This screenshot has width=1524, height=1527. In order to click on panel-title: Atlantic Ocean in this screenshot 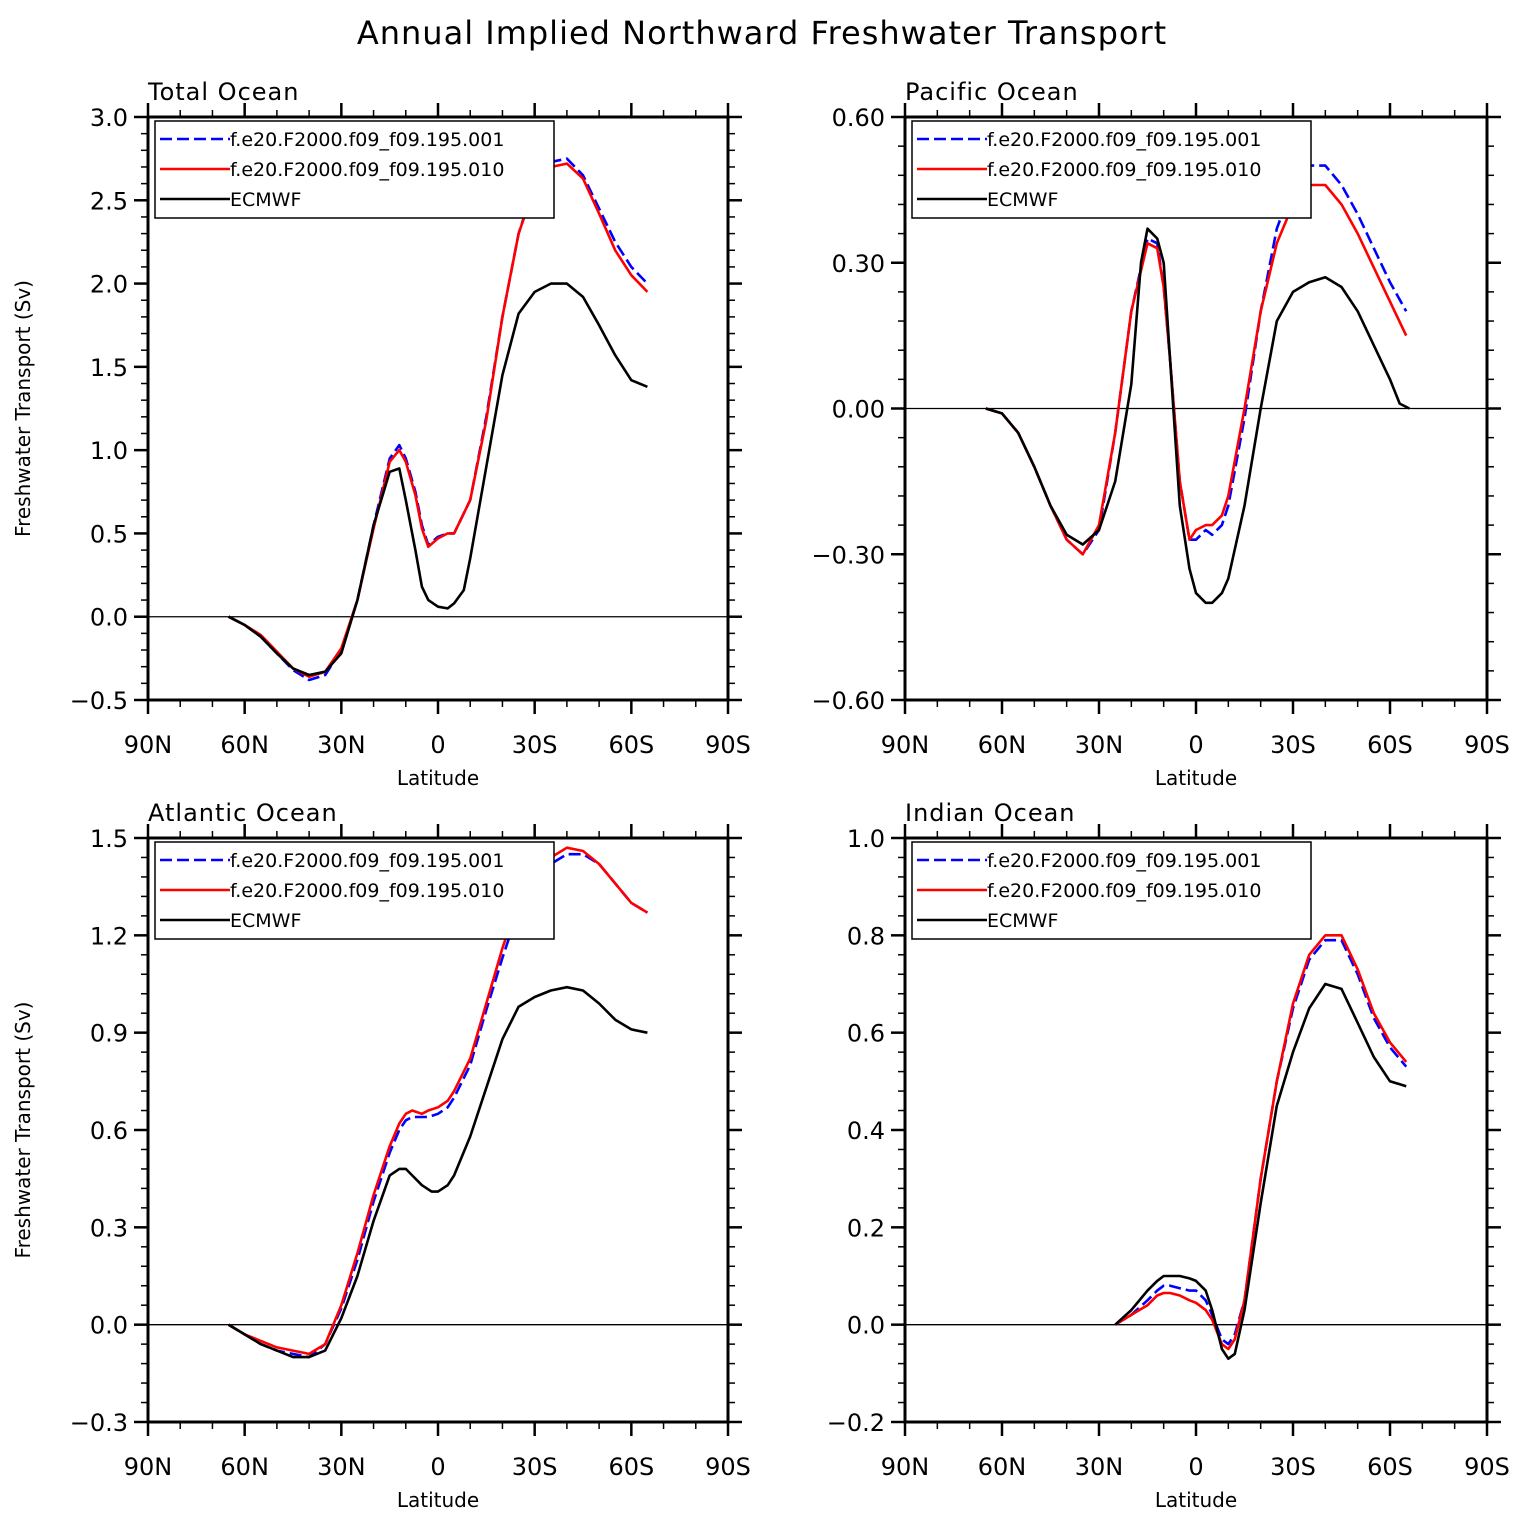, I will do `click(243, 813)`.